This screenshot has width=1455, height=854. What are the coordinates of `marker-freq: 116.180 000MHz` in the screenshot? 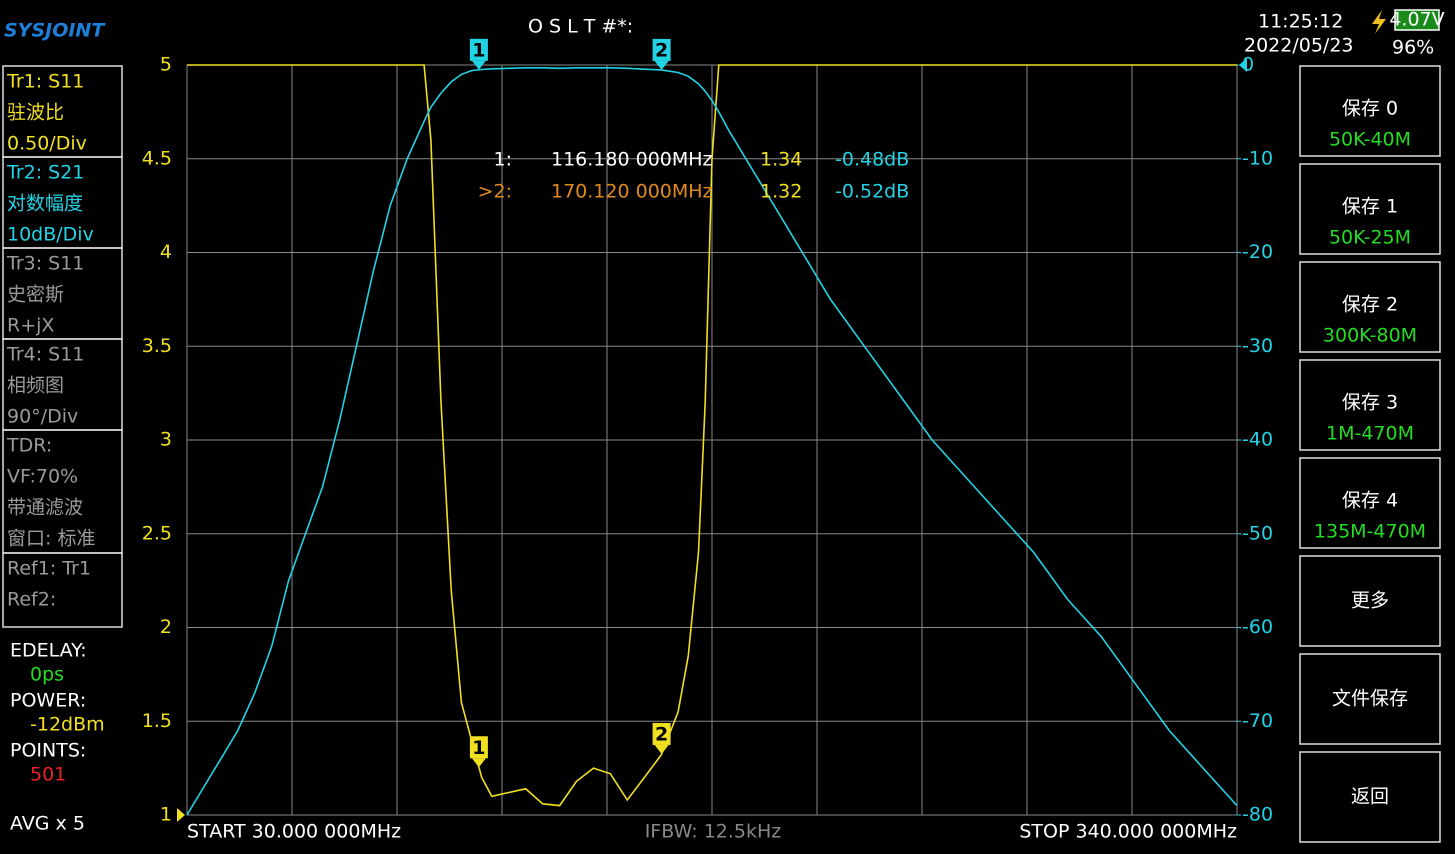 It's located at (632, 160).